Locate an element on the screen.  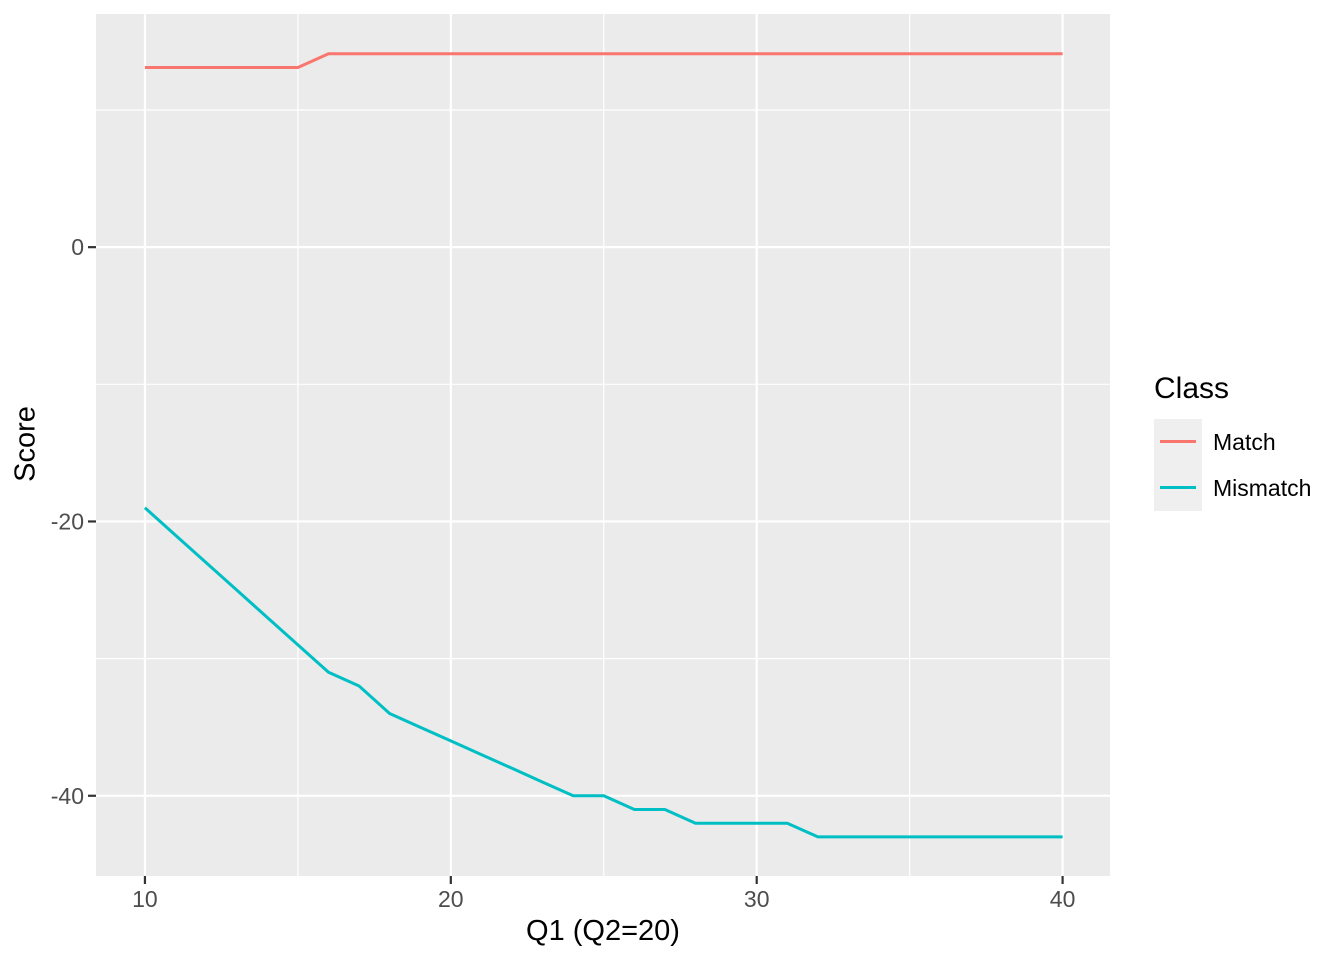
match-line-swatch-icon is located at coordinates (1178, 441).